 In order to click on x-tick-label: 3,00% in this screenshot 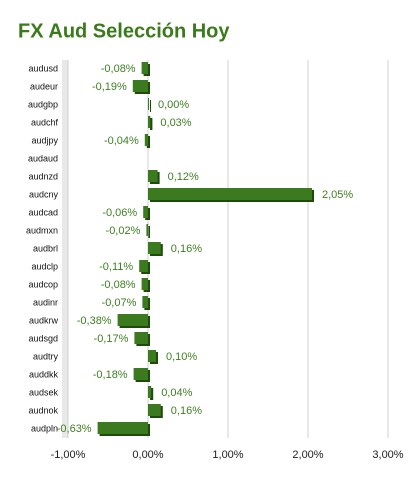, I will do `click(387, 455)`.